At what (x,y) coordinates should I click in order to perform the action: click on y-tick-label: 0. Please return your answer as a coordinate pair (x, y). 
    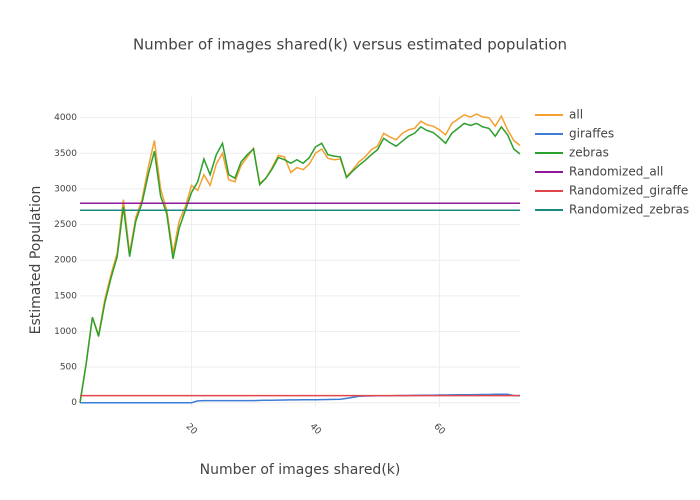
    Looking at the image, I should click on (74, 403).